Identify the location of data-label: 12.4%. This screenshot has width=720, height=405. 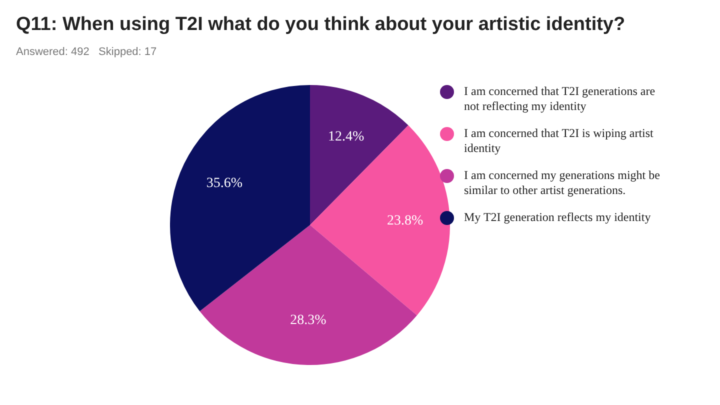
(346, 137).